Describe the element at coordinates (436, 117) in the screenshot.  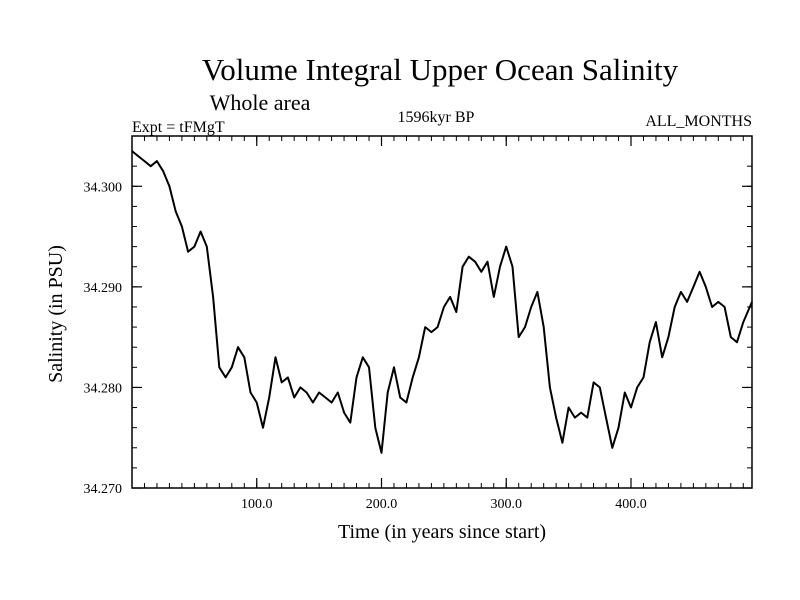
I see `period-label: 1596kyr BP` at that location.